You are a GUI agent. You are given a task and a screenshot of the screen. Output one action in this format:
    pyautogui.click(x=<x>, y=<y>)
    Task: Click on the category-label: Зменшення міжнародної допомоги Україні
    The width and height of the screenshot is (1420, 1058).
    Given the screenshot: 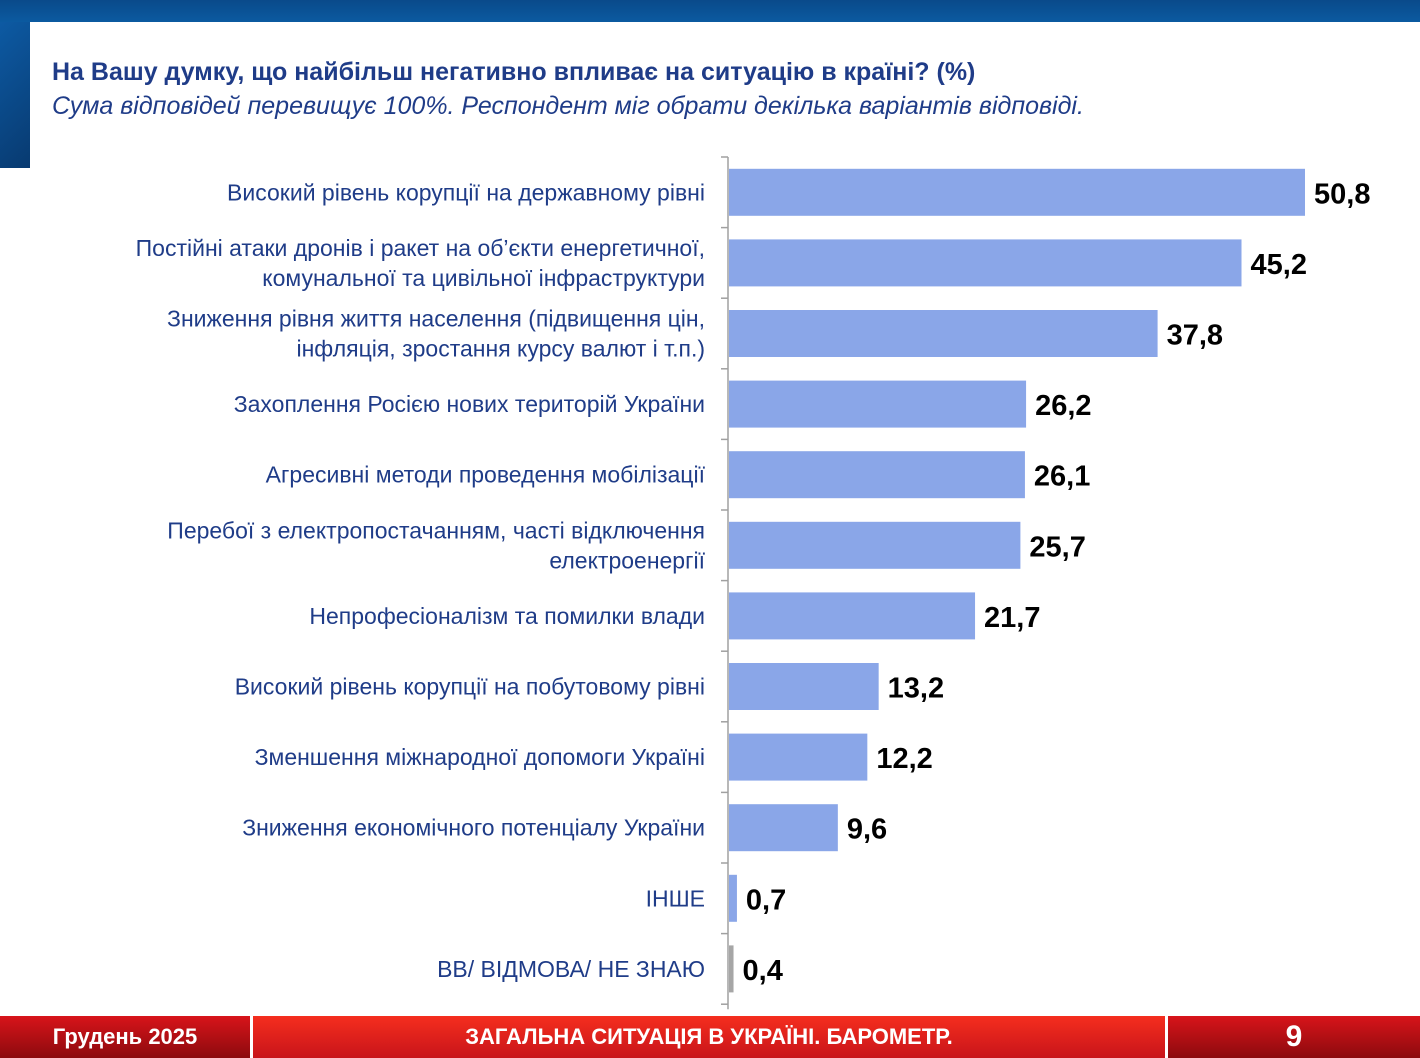 What is the action you would take?
    pyautogui.click(x=480, y=757)
    